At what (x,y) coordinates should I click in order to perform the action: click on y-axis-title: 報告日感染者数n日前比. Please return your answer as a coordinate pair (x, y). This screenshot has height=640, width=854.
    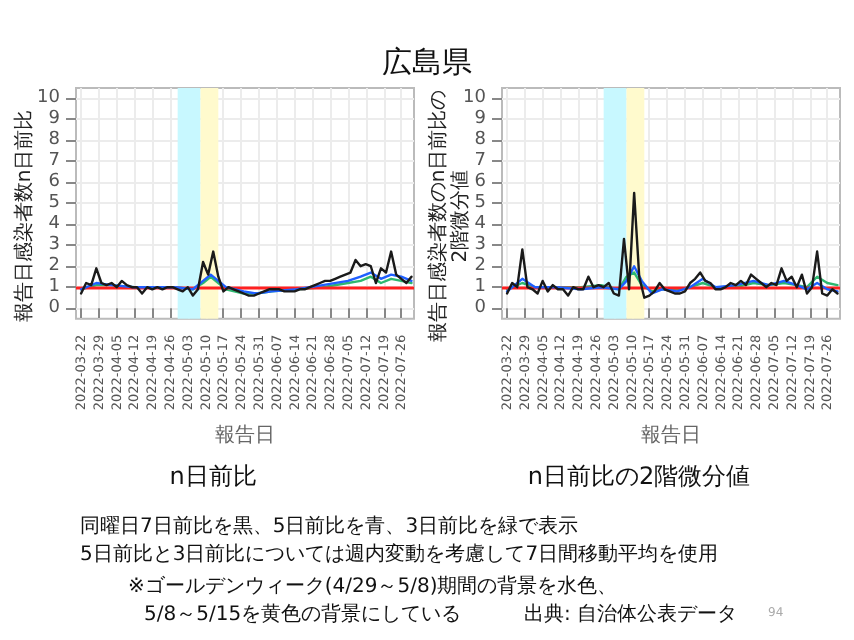
    Looking at the image, I should click on (24, 216).